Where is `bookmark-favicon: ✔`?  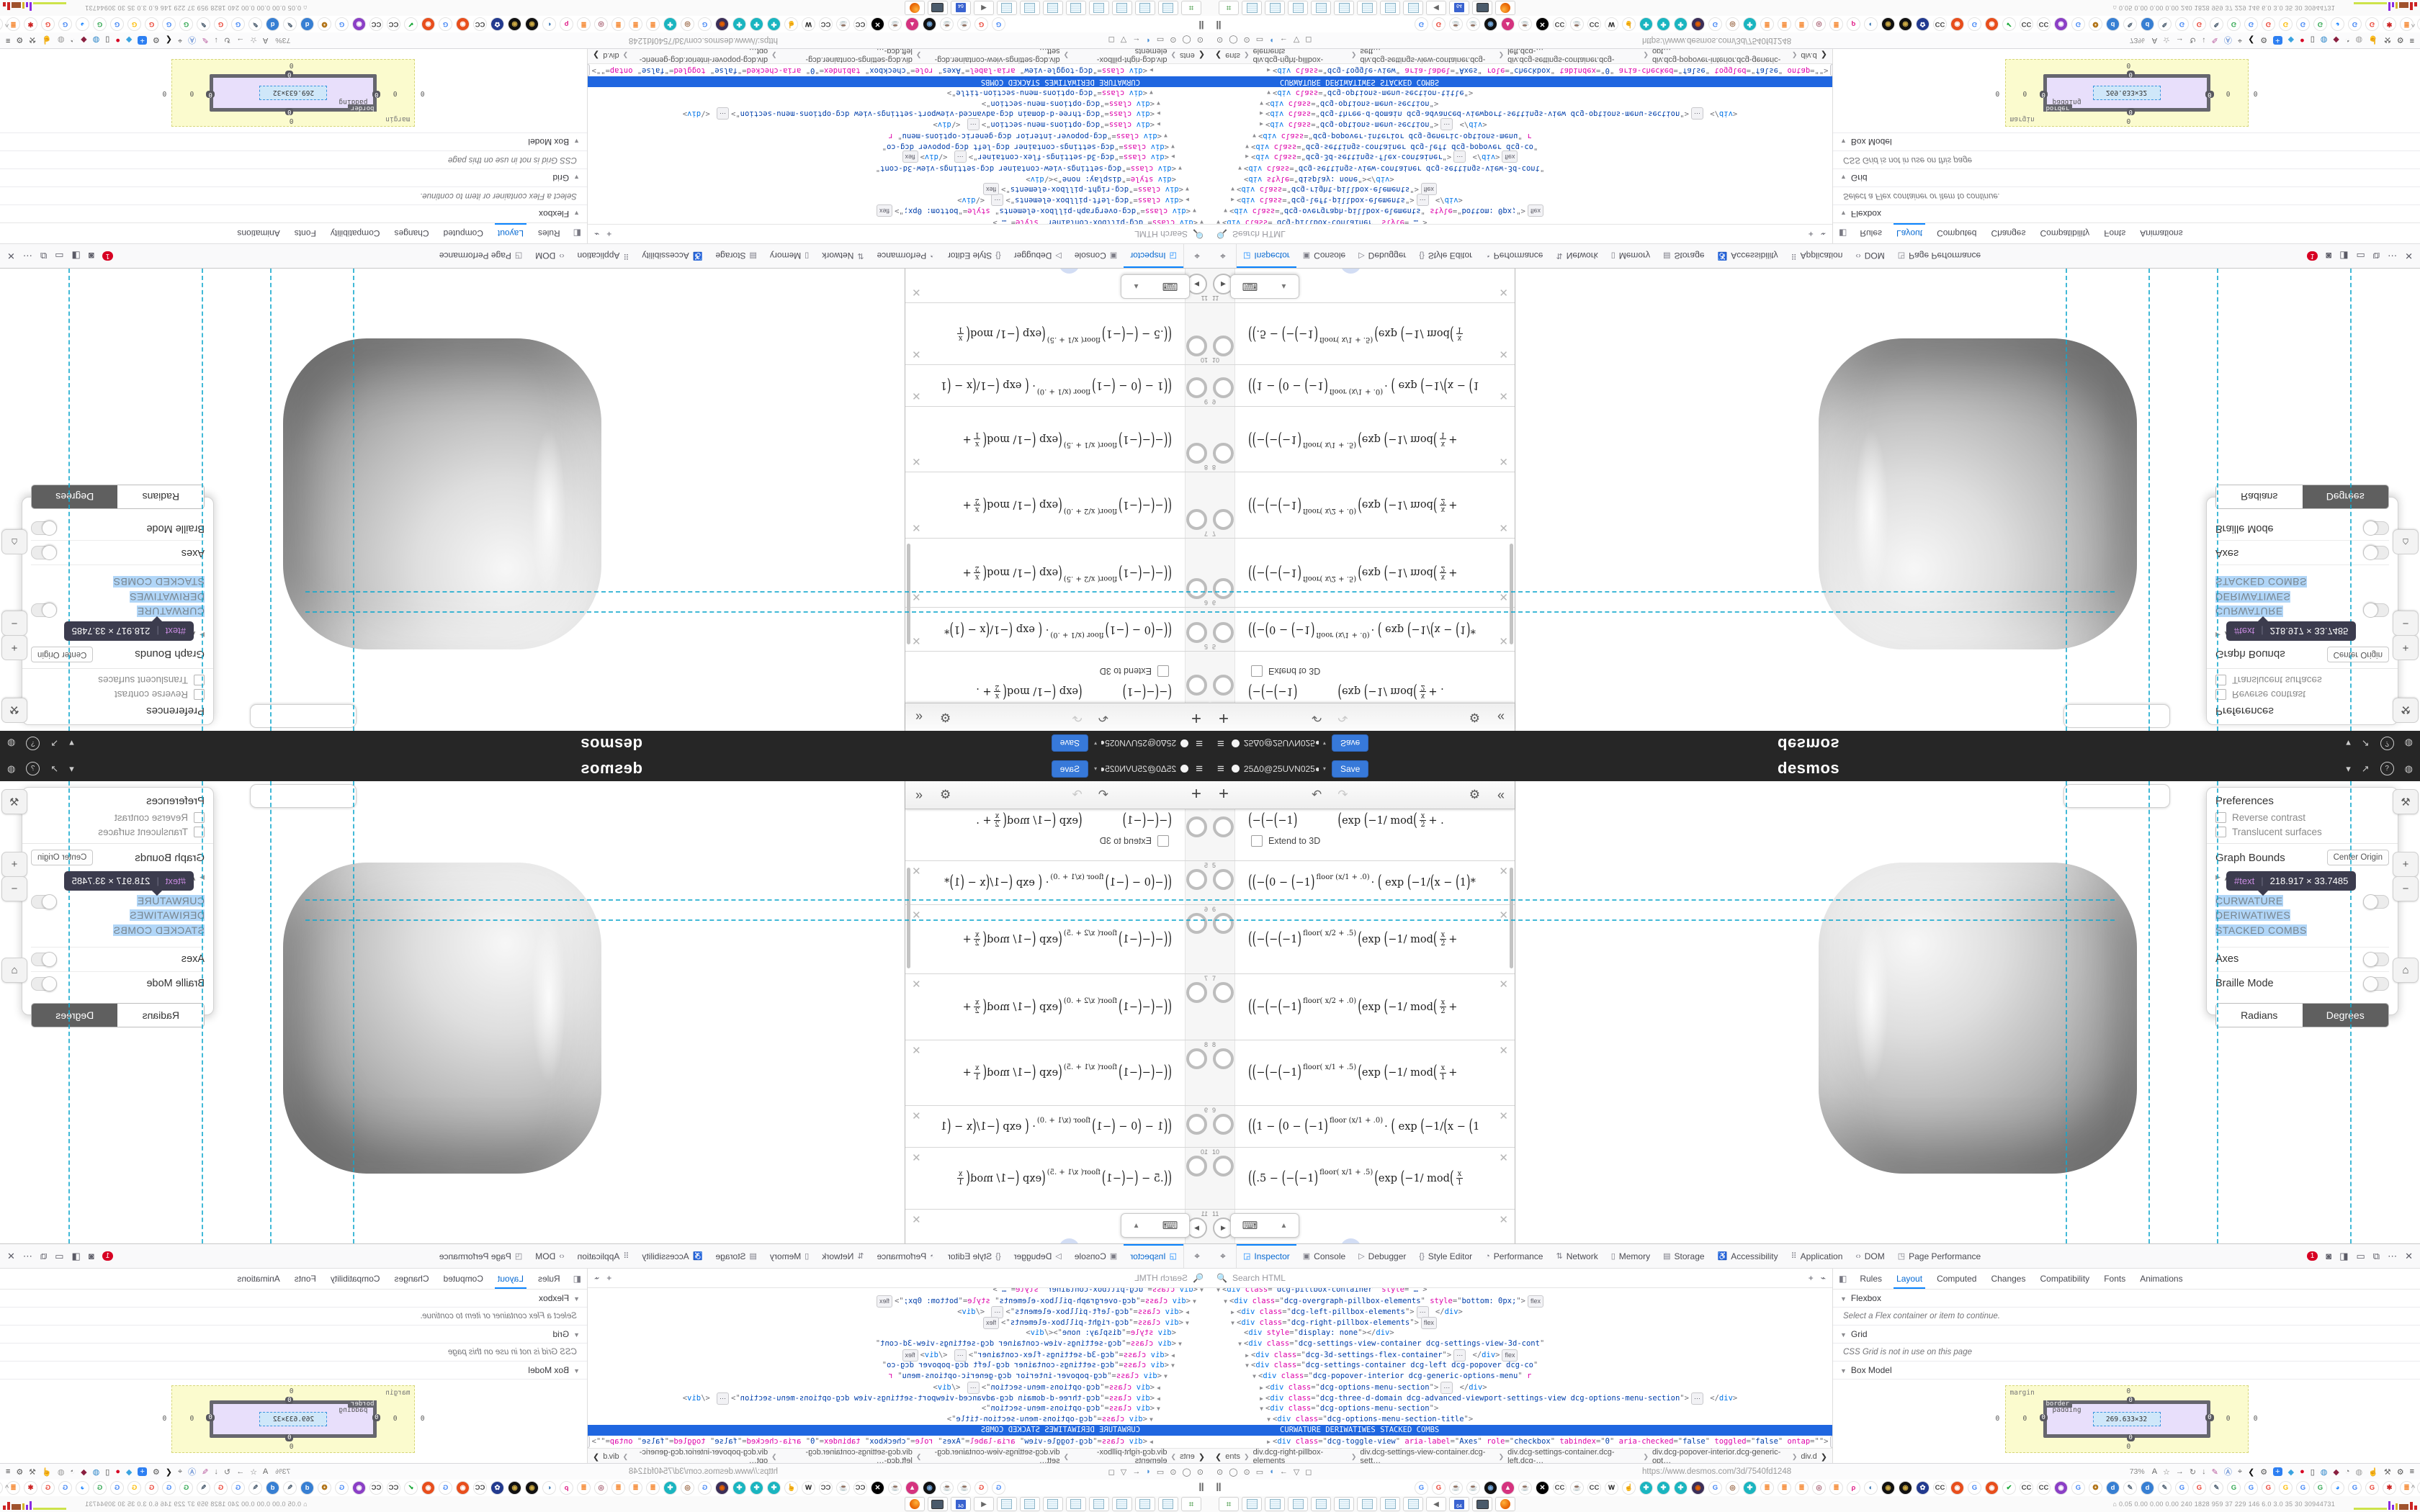
bookmark-favicon: ✔ is located at coordinates (411, 1488).